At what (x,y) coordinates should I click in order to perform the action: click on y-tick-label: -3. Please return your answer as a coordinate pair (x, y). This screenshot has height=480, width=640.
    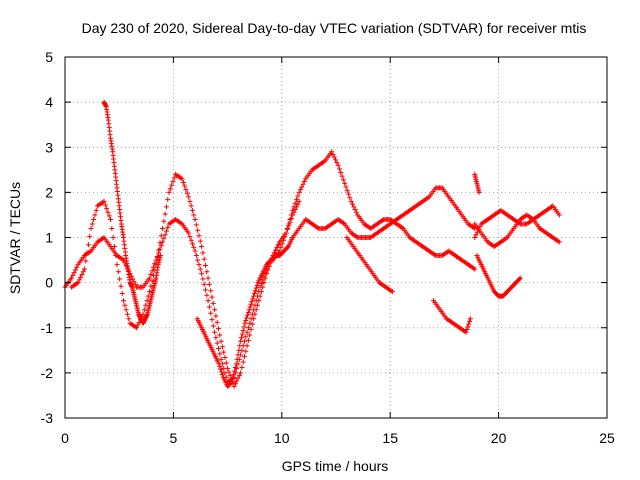
    Looking at the image, I should click on (47, 418).